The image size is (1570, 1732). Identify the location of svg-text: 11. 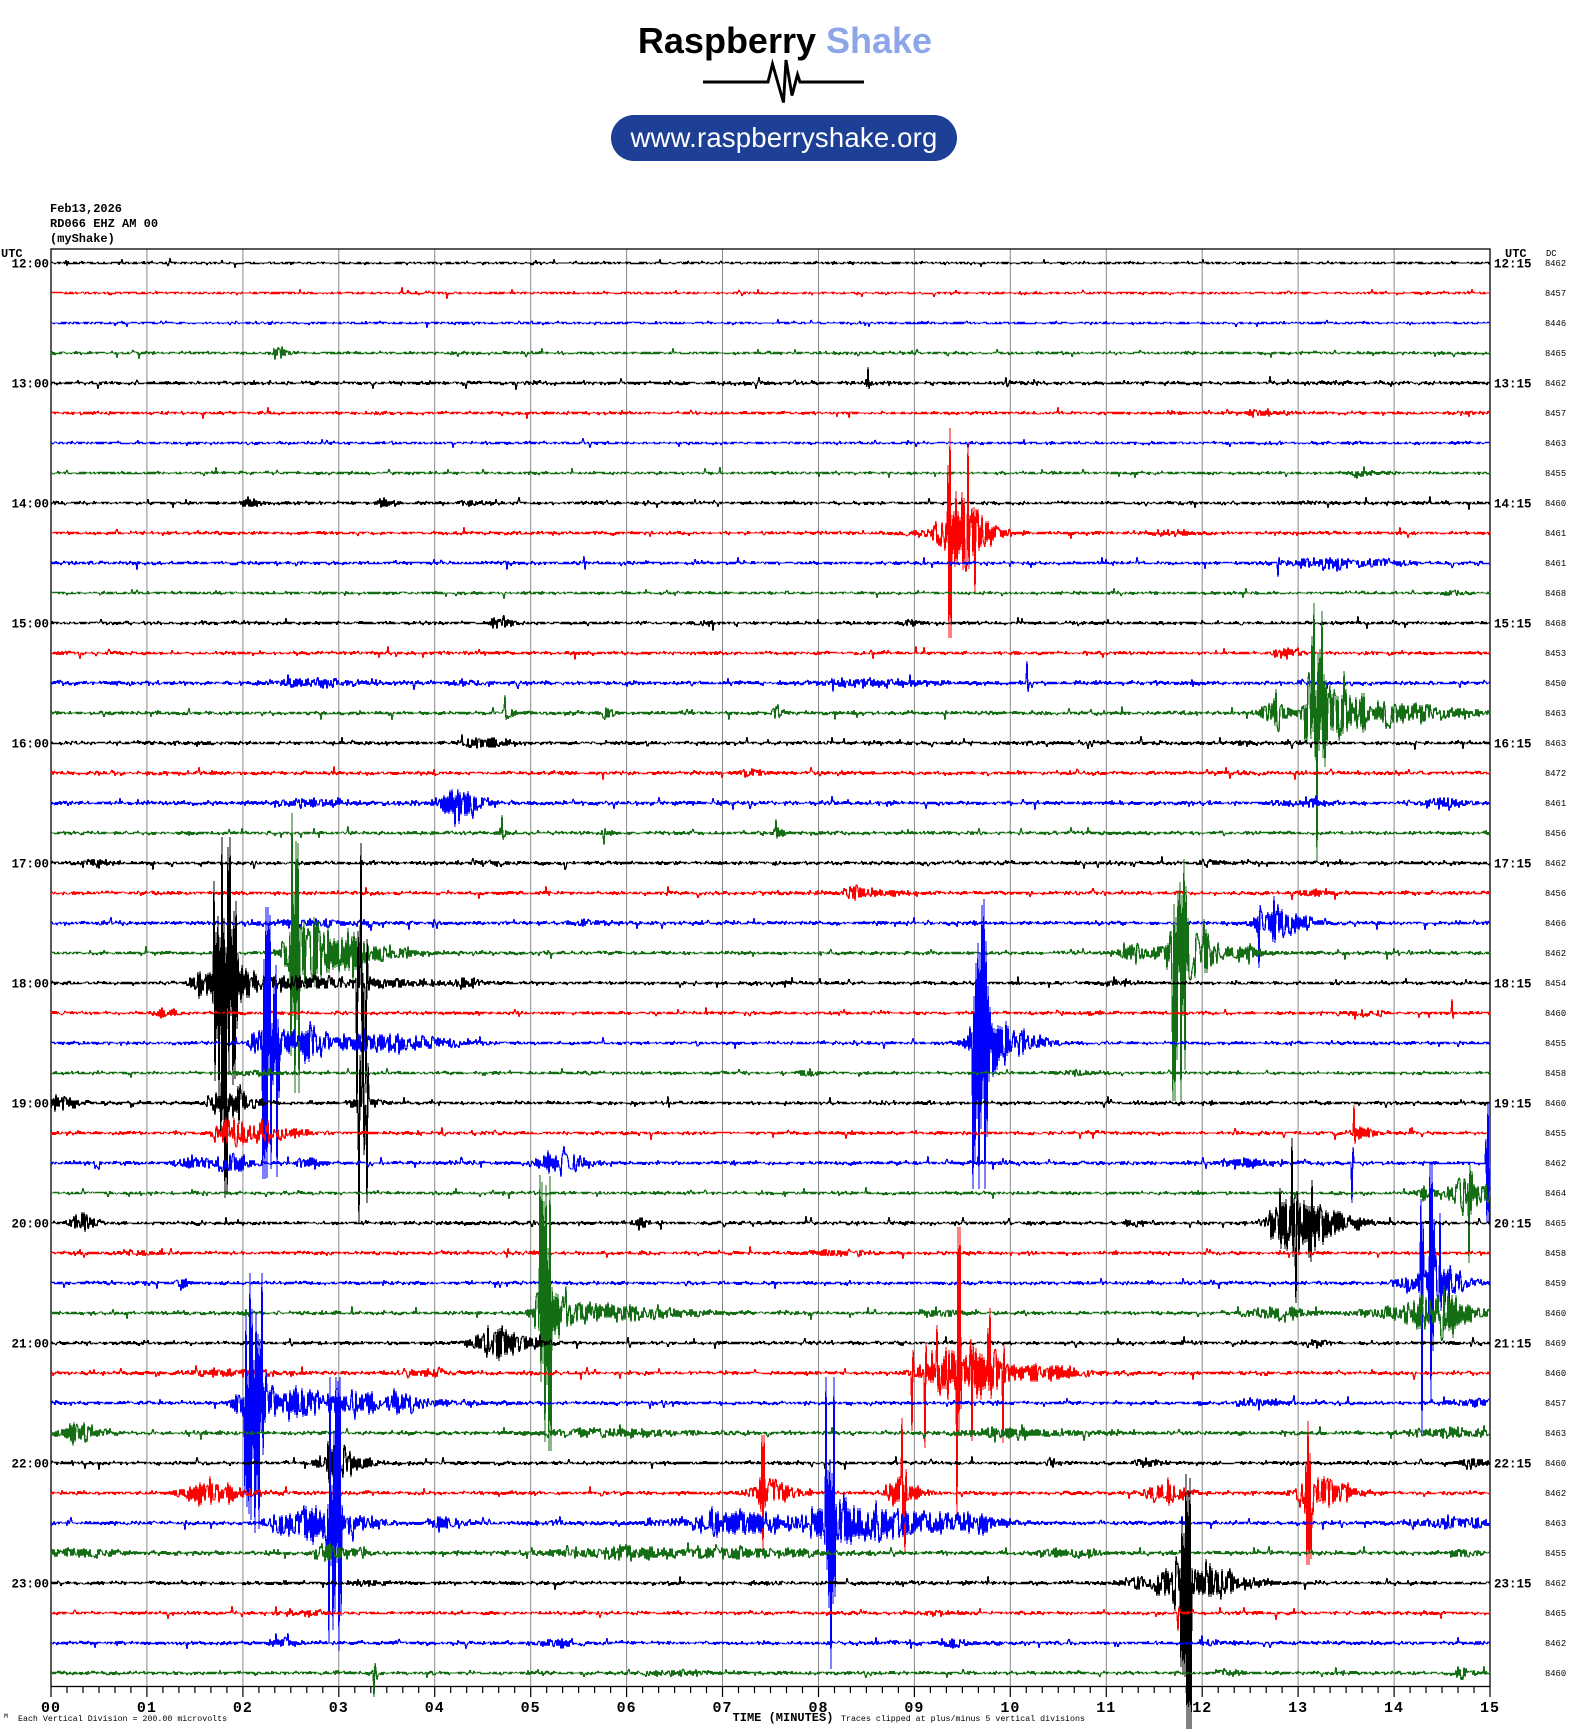
(1106, 1708).